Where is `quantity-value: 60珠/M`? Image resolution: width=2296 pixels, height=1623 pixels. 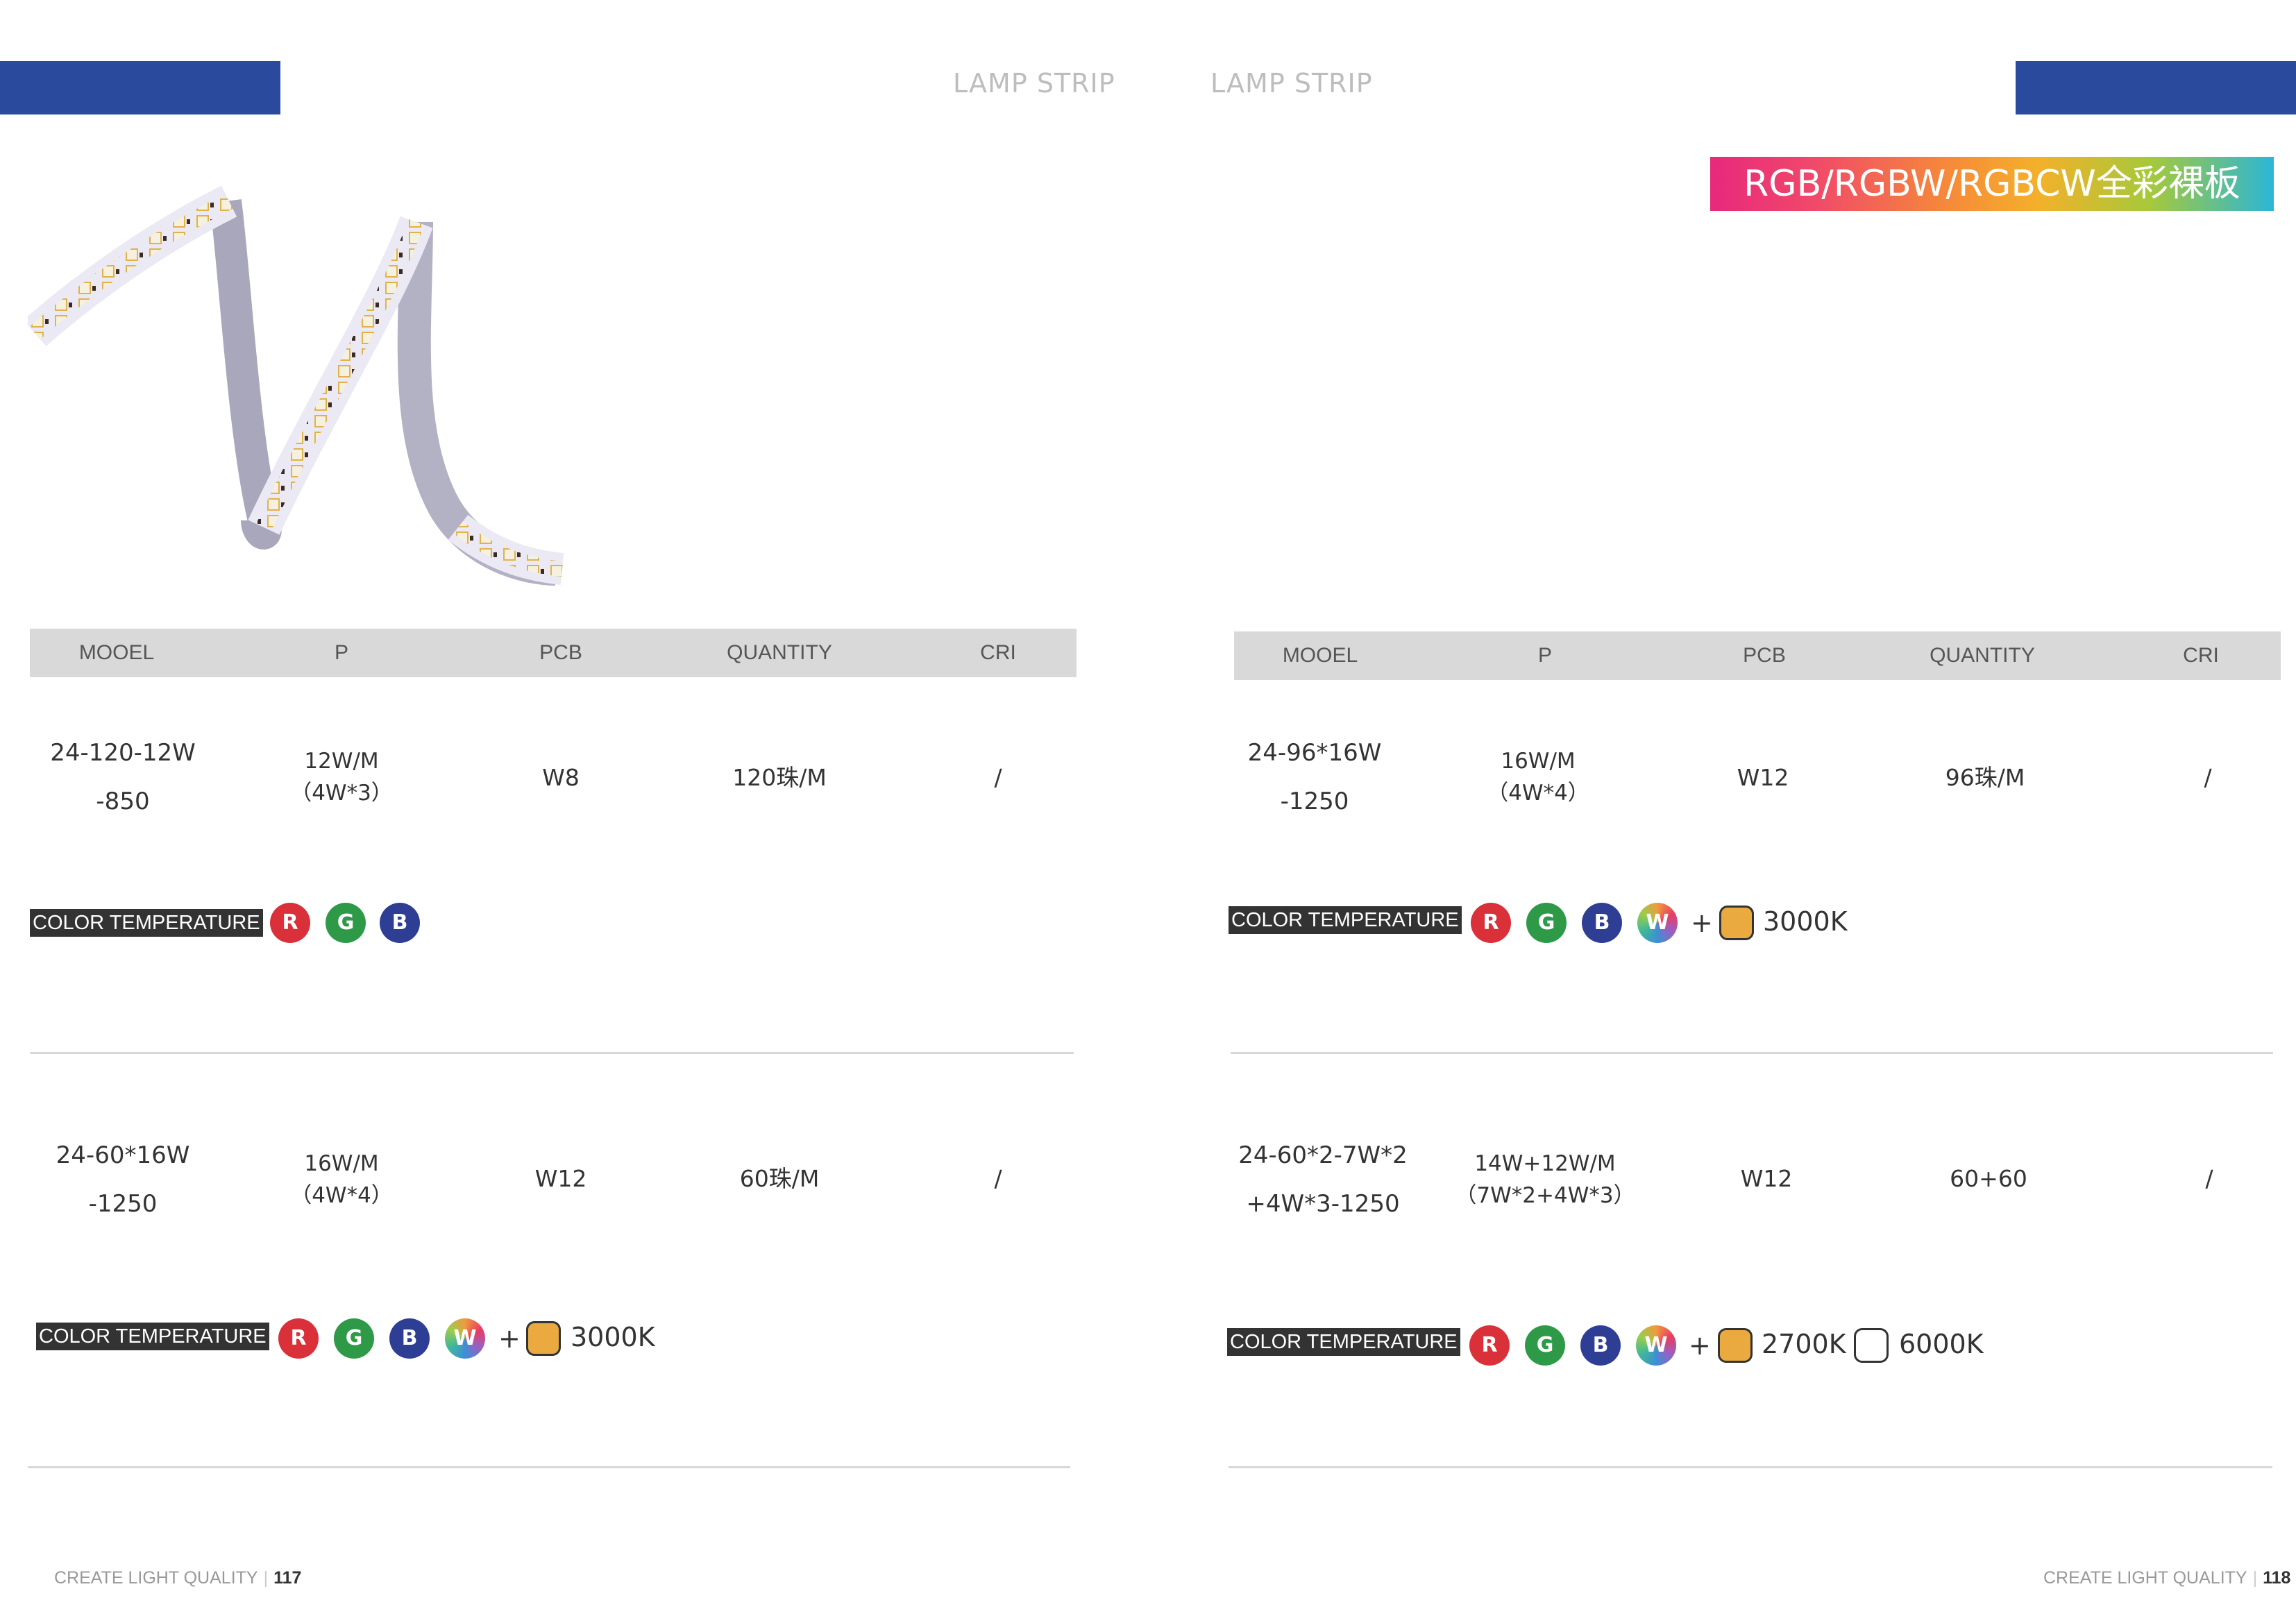
quantity-value: 60珠/M is located at coordinates (780, 1178).